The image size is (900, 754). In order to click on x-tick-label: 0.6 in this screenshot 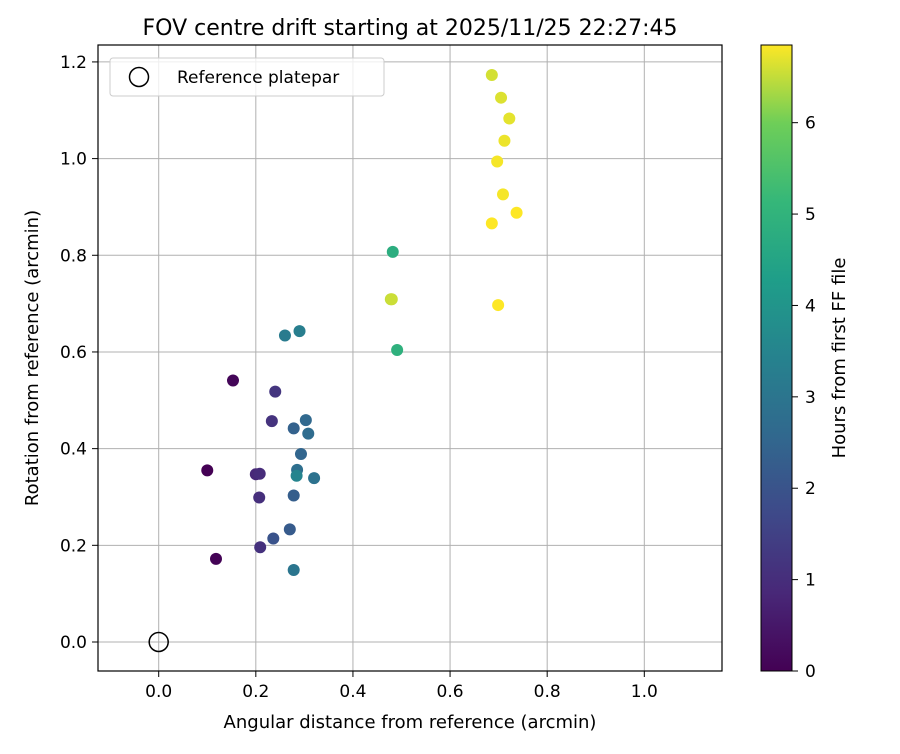, I will do `click(450, 692)`.